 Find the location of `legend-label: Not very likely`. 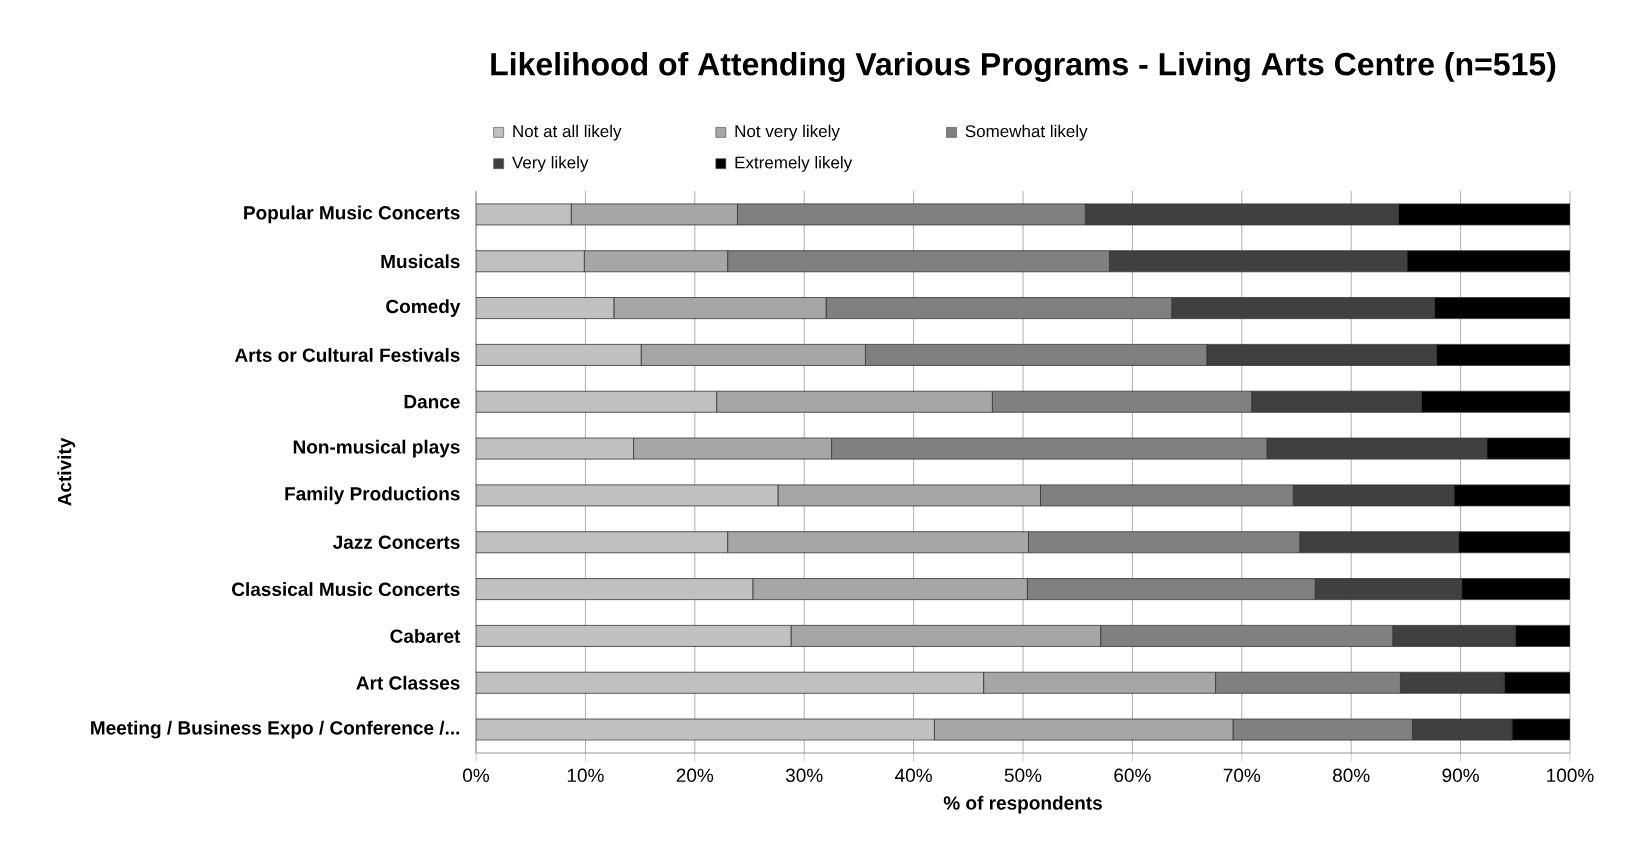

legend-label: Not very likely is located at coordinates (787, 132).